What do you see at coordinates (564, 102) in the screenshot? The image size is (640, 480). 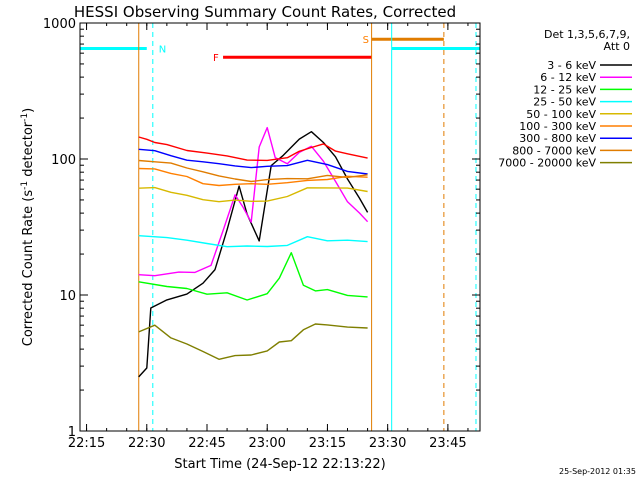 I see `legend-label: 25 - 50 keV` at bounding box center [564, 102].